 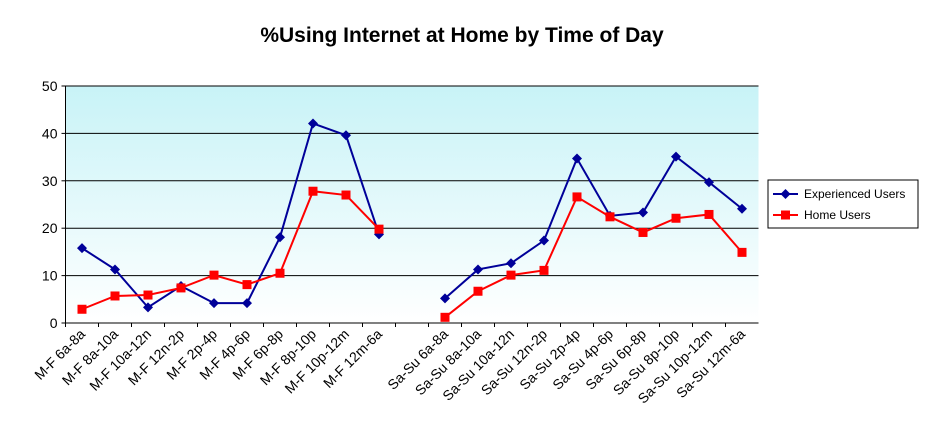 I want to click on y-tick-label: 20, so click(x=50, y=228).